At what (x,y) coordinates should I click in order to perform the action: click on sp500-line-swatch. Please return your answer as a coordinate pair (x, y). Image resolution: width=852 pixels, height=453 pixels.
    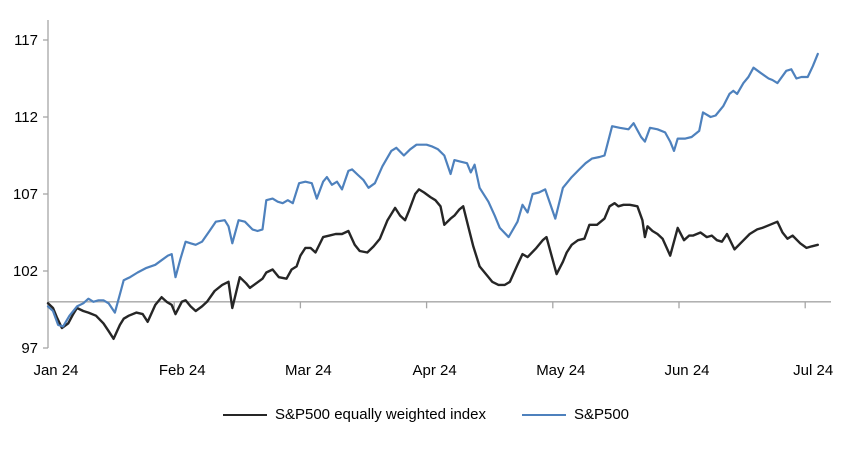
    Looking at the image, I should click on (543, 414).